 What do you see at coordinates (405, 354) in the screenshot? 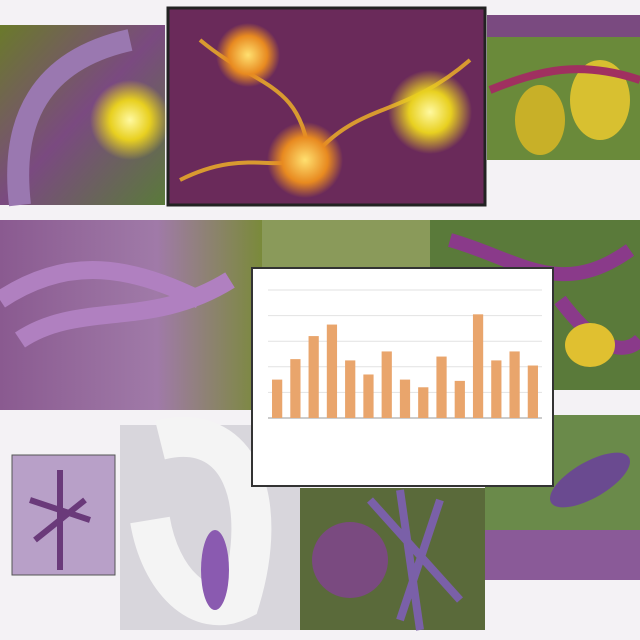
I see `chart` at bounding box center [405, 354].